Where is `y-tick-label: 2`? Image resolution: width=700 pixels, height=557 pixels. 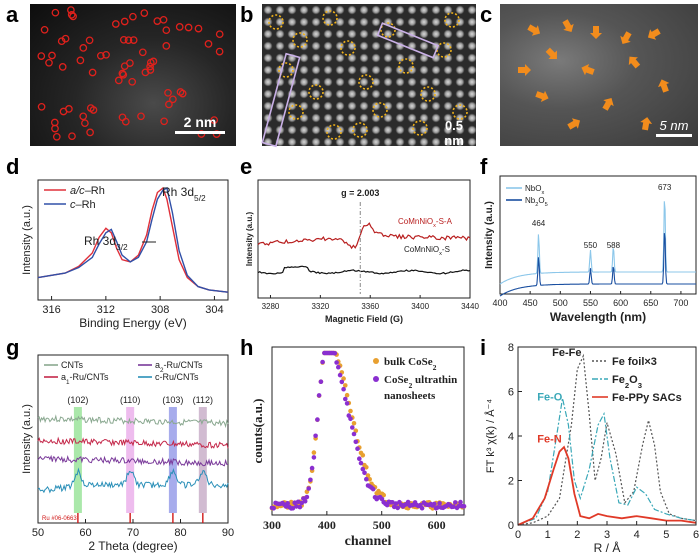 y-tick-label: 2 is located at coordinates (511, 482).